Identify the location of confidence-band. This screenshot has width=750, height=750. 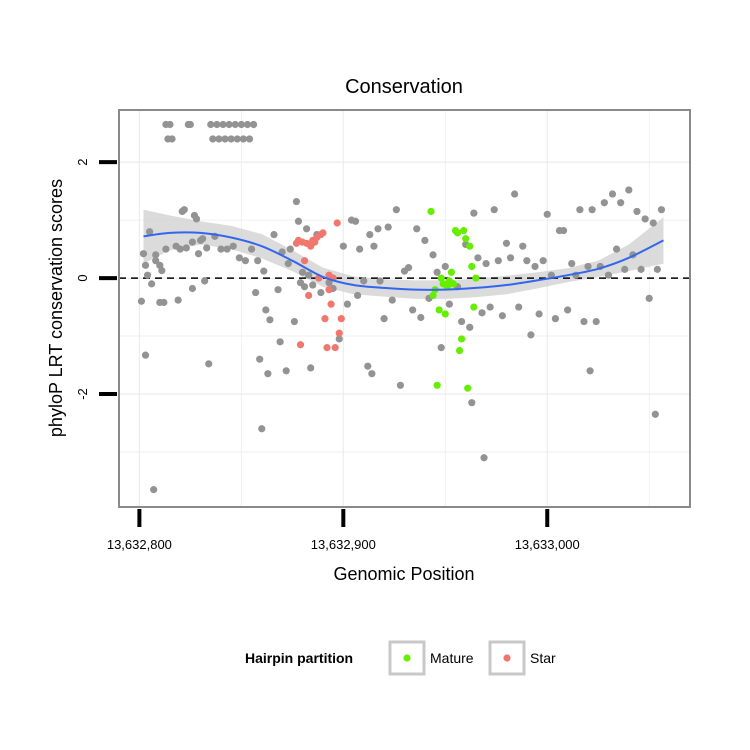
(403, 254).